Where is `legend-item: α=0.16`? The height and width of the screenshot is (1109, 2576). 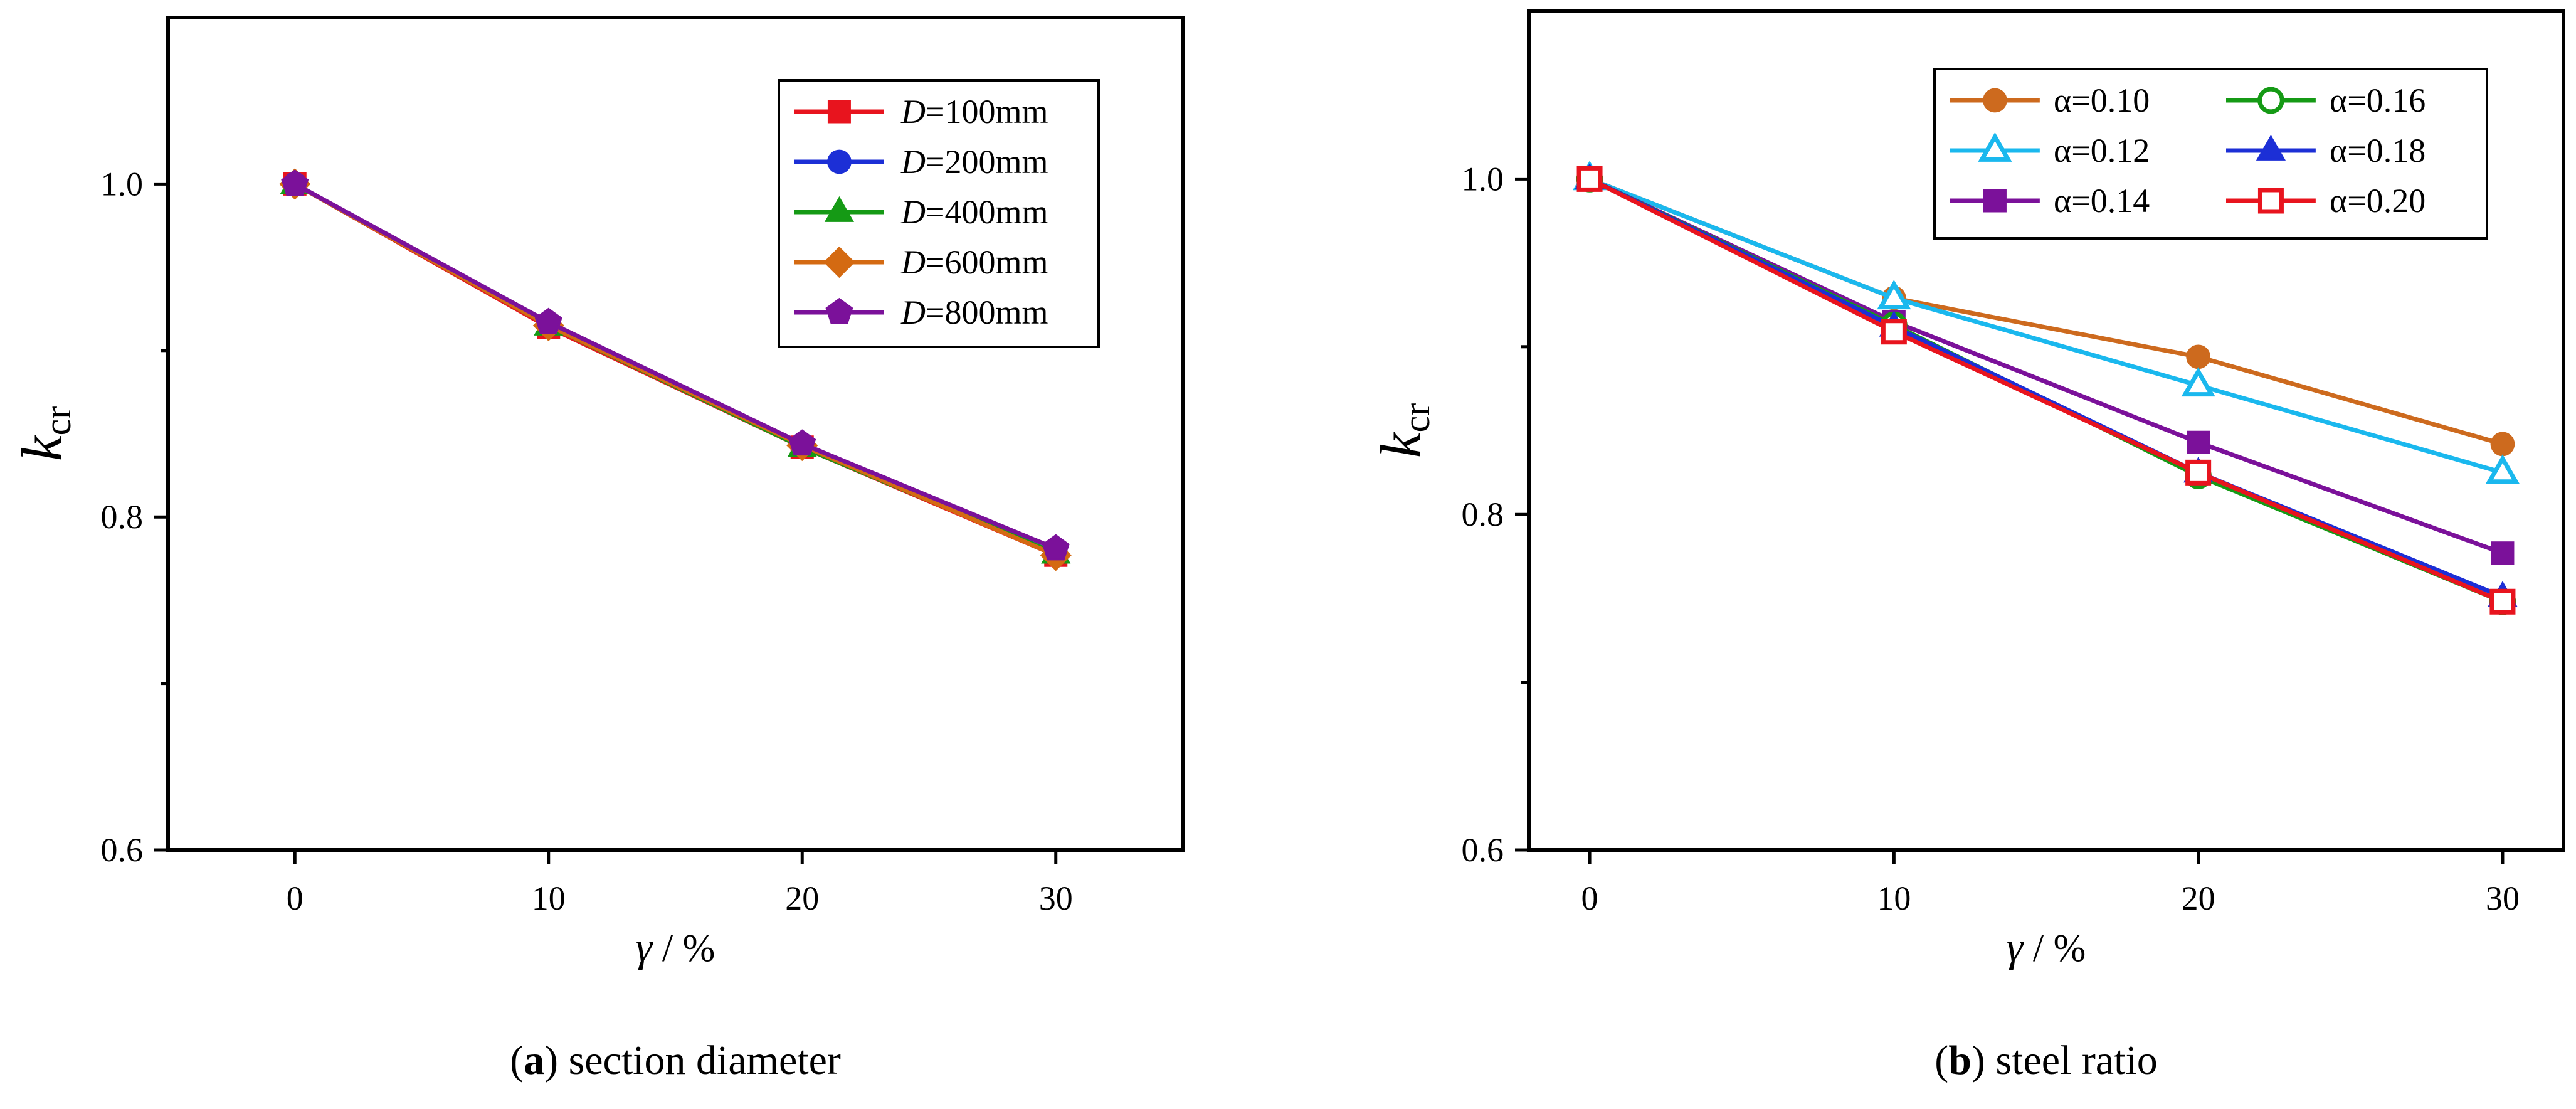 legend-item: α=0.16 is located at coordinates (2326, 100).